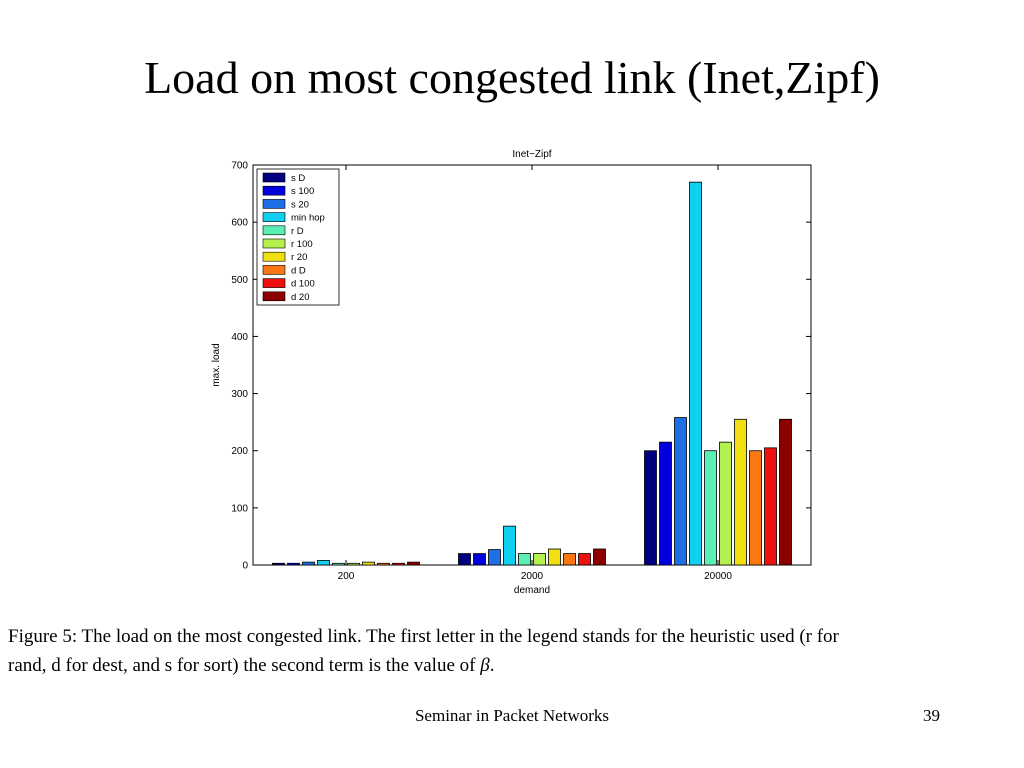  Describe the element at coordinates (239, 451) in the screenshot. I see `y-tick-label: 200` at that location.